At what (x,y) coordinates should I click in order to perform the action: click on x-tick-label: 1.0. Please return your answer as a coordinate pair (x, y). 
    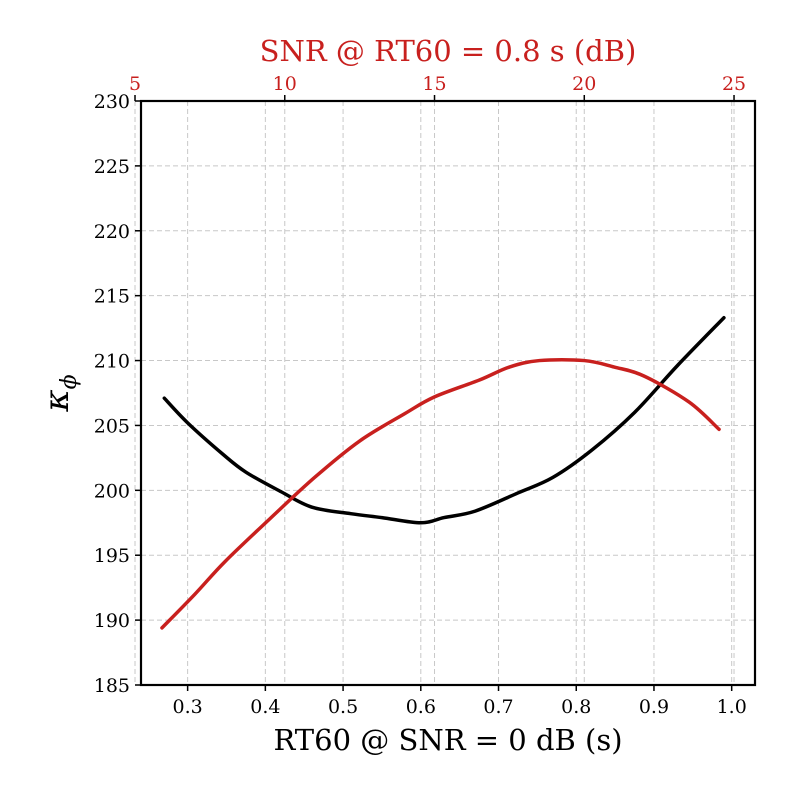
    Looking at the image, I should click on (732, 707).